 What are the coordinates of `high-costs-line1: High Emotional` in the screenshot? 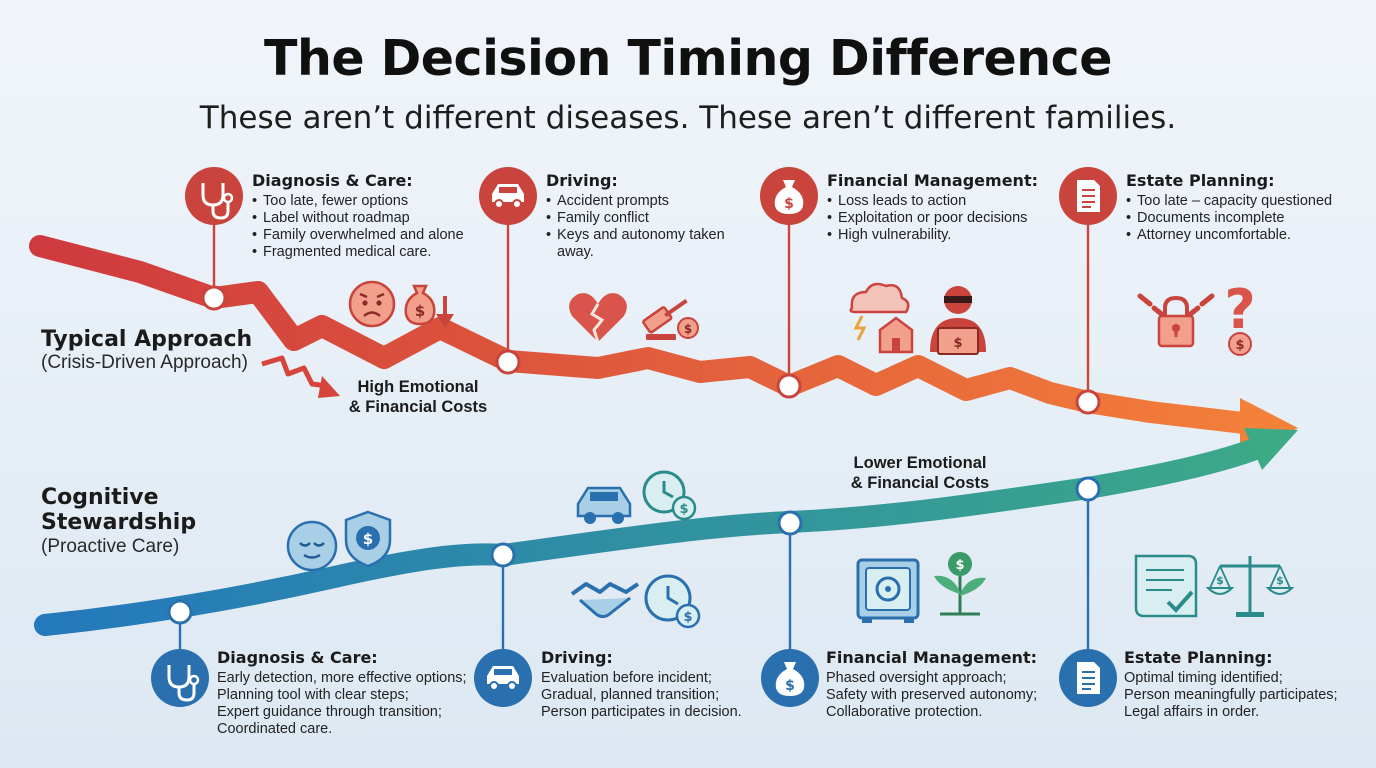 It's located at (418, 387).